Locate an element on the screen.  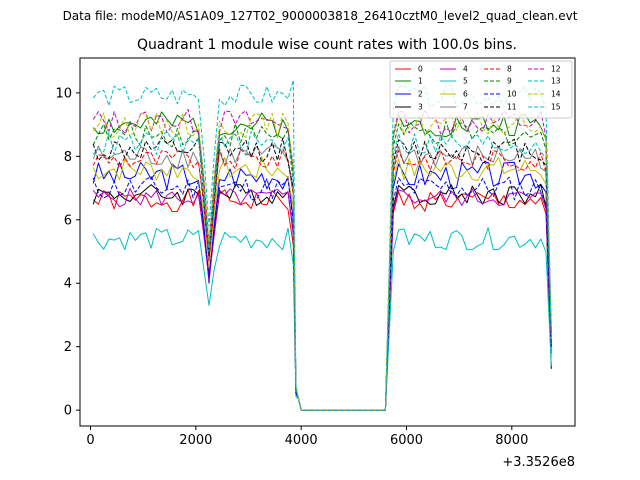
legend-label-9: 9 is located at coordinates (509, 81).